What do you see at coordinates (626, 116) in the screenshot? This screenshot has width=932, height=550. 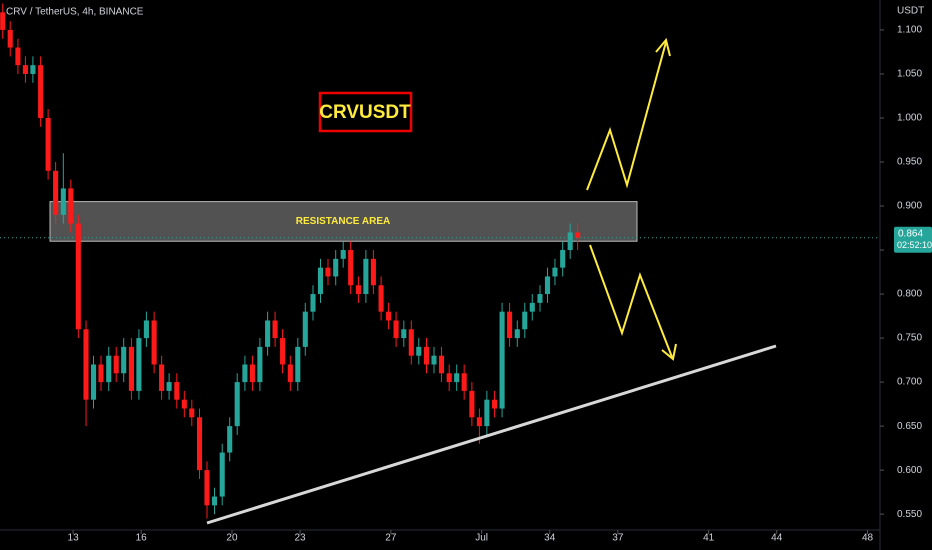 I see `up-arrow` at bounding box center [626, 116].